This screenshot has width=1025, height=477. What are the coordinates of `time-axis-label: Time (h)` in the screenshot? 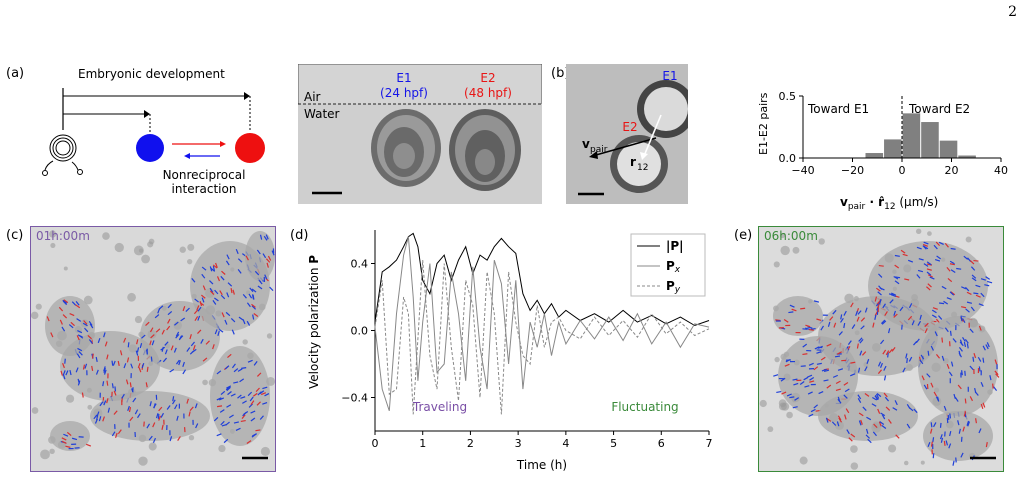 It's located at (541, 465).